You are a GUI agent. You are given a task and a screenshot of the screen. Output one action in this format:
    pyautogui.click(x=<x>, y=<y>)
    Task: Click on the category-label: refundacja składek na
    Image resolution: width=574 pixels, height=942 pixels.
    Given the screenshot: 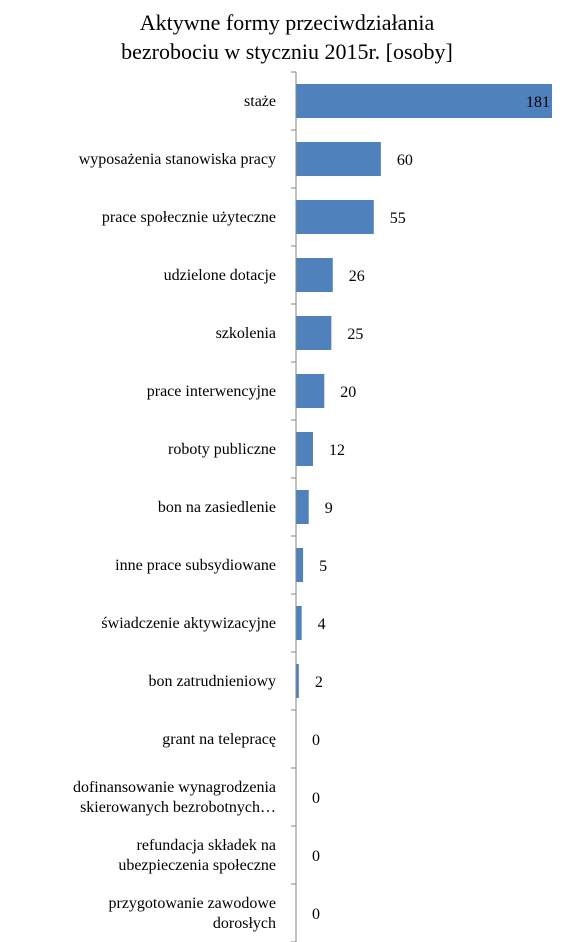 What is the action you would take?
    pyautogui.click(x=206, y=845)
    